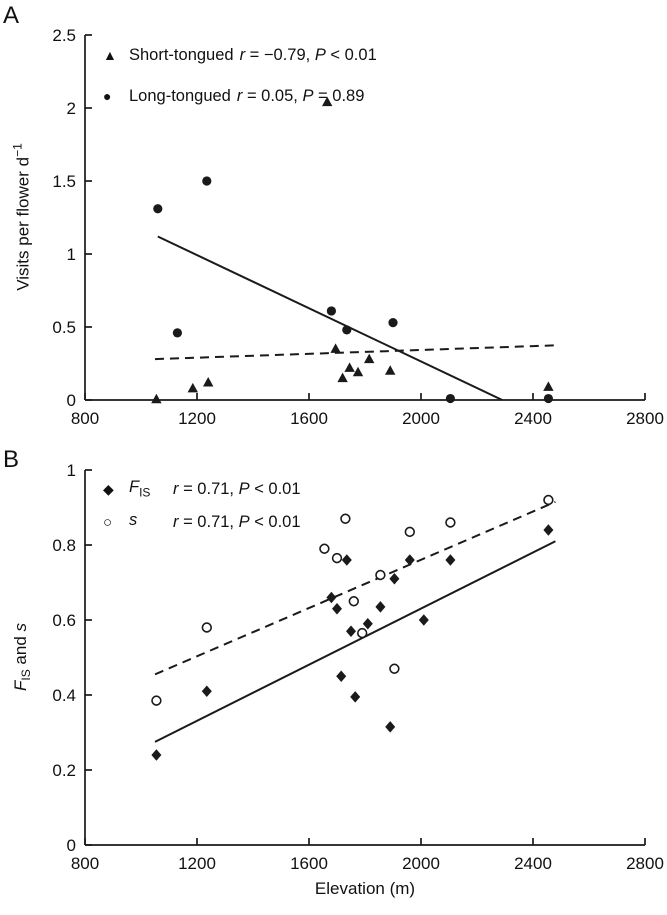 This screenshot has width=667, height=915. I want to click on svg-text: 0.5, so click(64, 327).